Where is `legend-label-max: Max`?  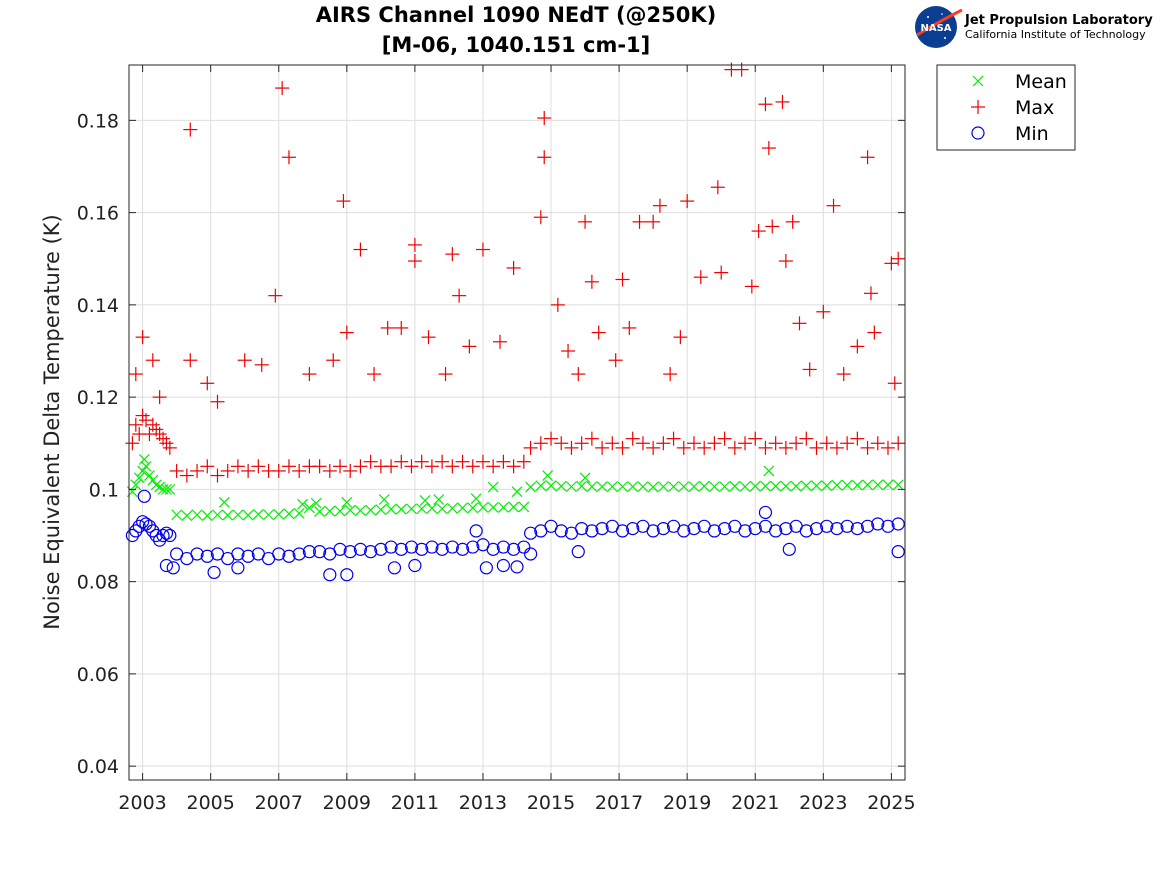 legend-label-max: Max is located at coordinates (1034, 108).